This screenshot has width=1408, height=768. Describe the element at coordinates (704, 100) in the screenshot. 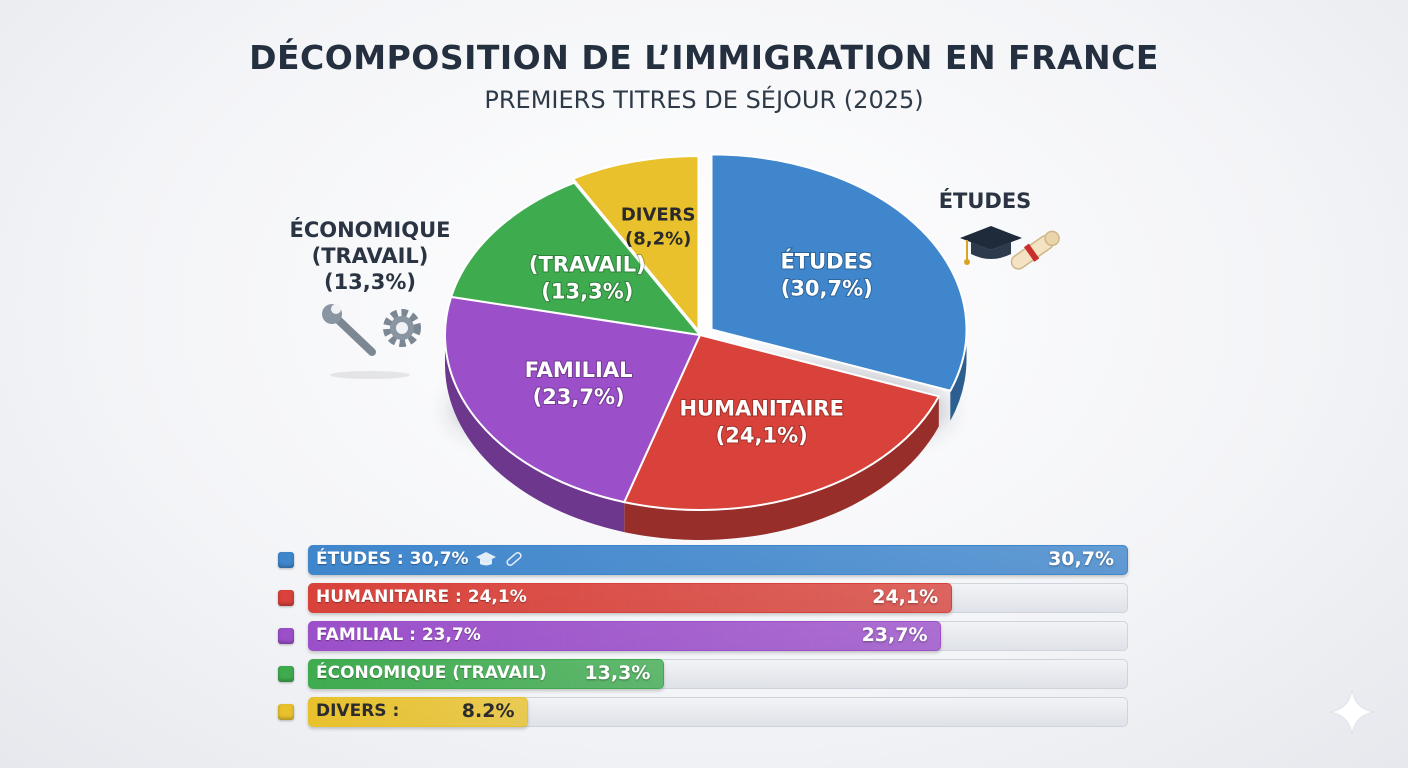

I see `chart-subtitle: PREMIERS TITRES DE SÉJOUR (2025)` at that location.